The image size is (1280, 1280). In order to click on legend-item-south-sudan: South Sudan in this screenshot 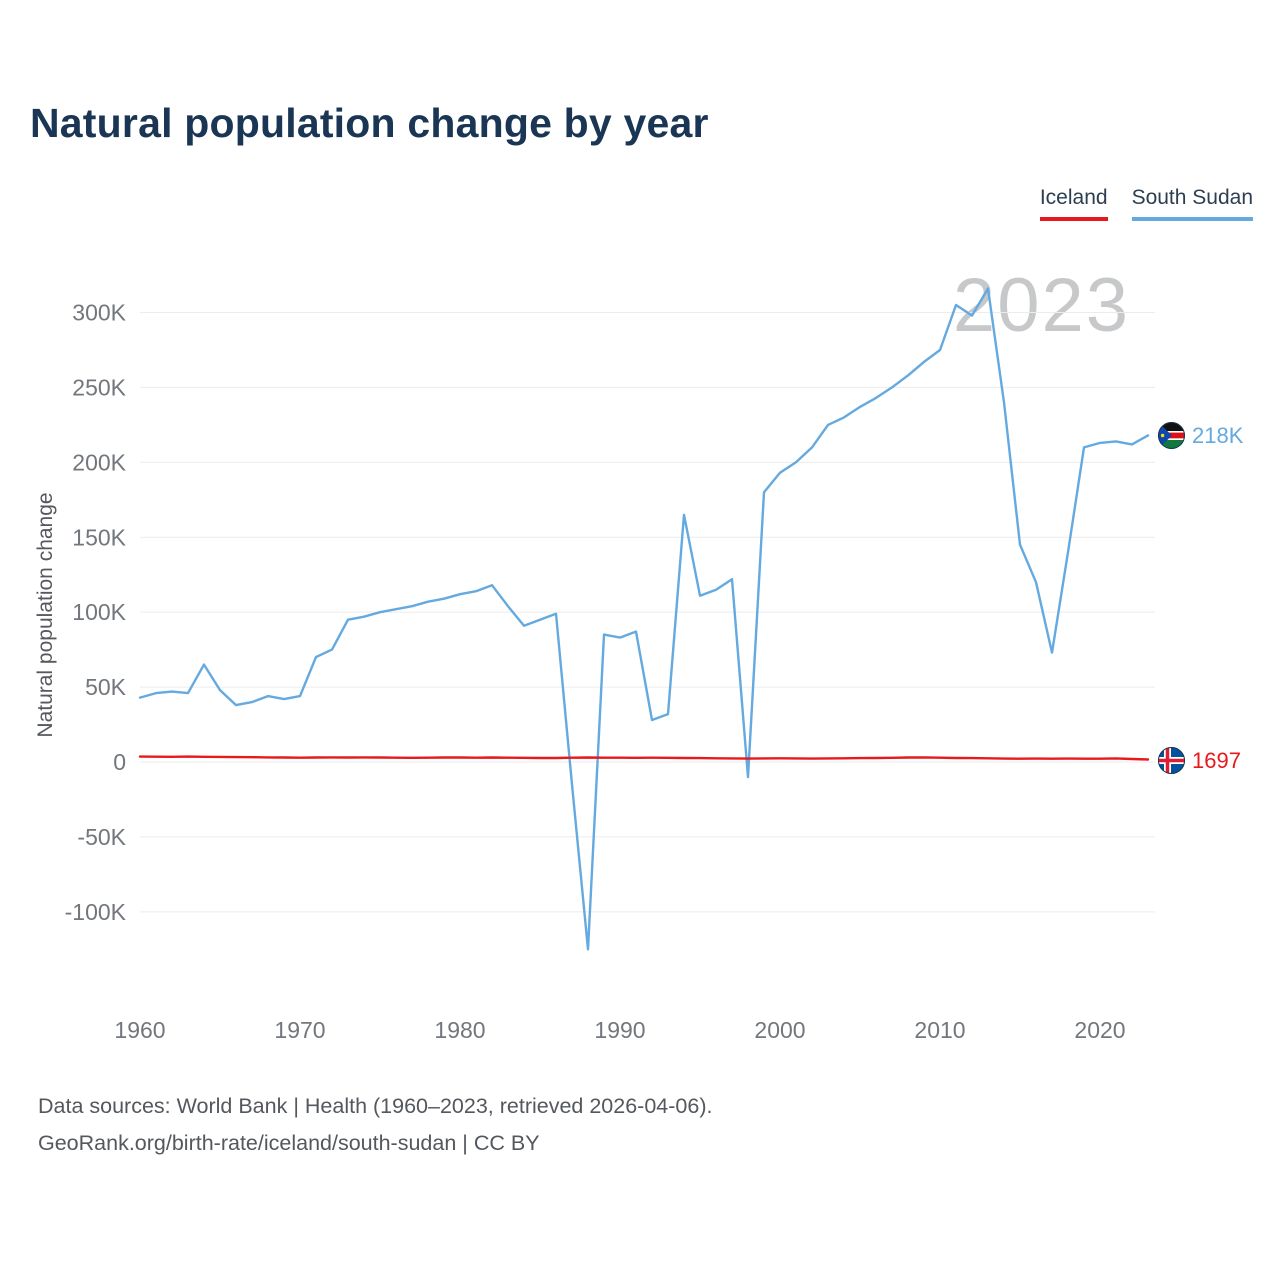, I will do `click(1192, 203)`.